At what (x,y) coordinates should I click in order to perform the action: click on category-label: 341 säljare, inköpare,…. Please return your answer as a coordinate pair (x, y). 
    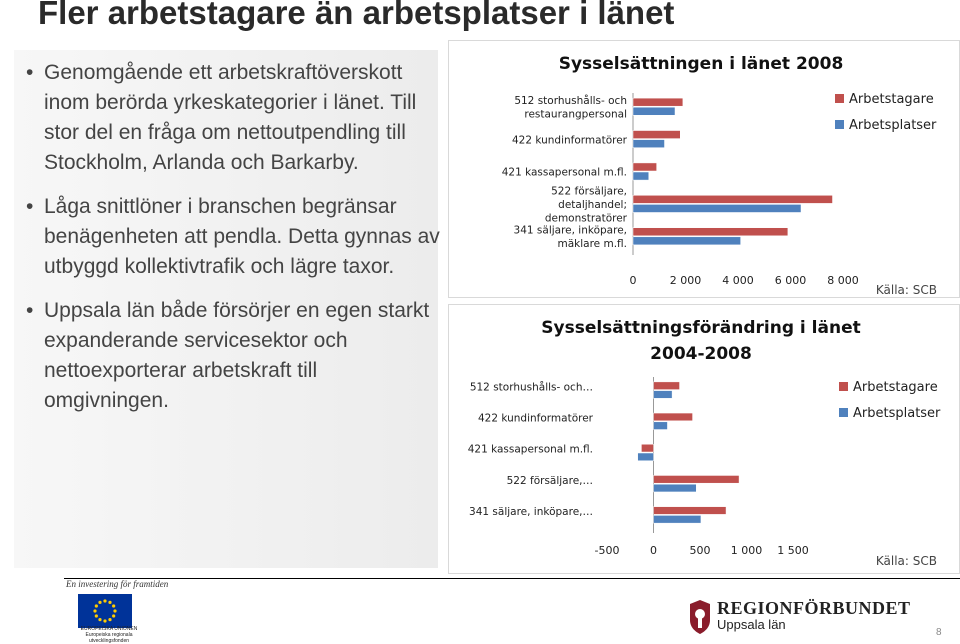
    Looking at the image, I should click on (531, 512).